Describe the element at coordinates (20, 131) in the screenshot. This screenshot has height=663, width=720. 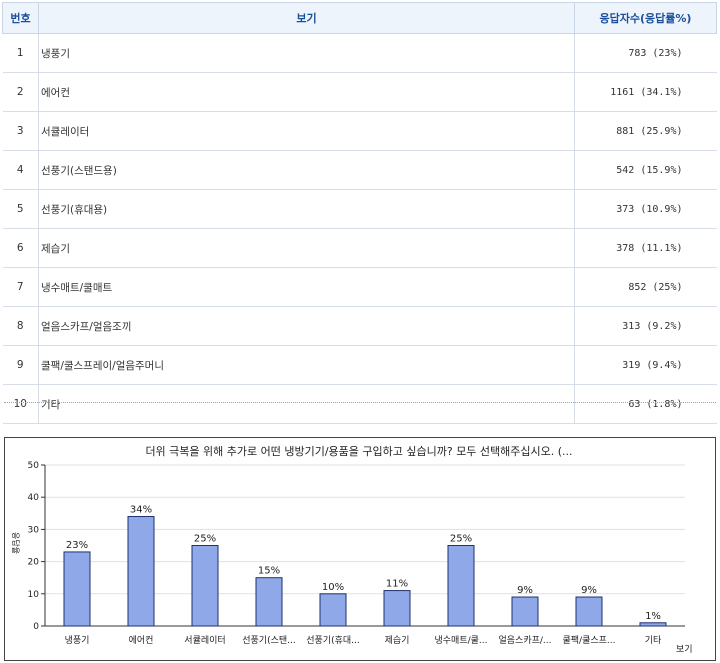
I see `row-number: 3` at that location.